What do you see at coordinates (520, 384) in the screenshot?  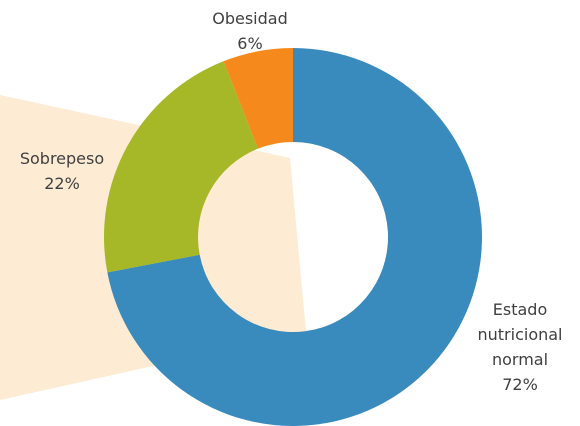 I see `value-label: 72%` at bounding box center [520, 384].